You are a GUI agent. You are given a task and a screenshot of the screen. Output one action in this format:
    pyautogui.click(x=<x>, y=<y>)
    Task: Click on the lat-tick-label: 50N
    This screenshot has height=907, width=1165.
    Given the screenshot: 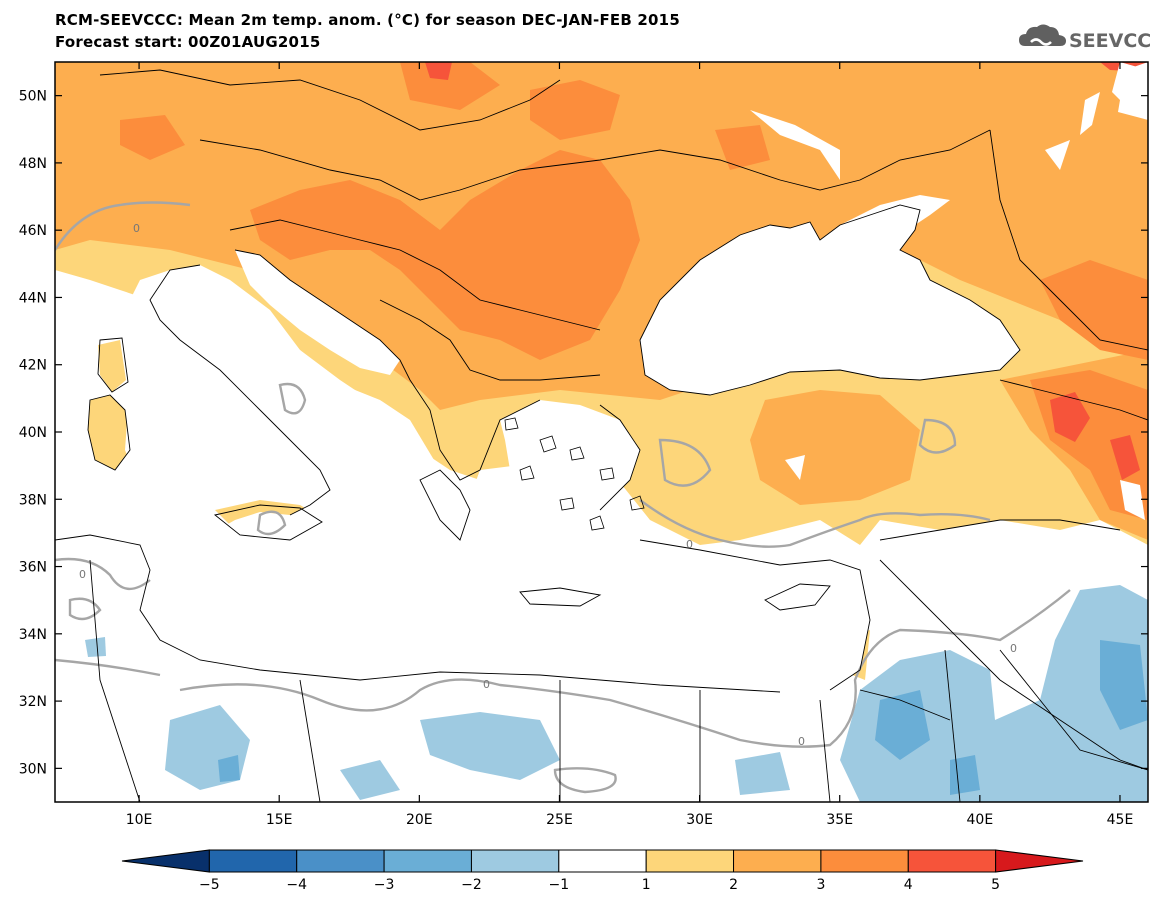 What is the action you would take?
    pyautogui.click(x=33, y=97)
    